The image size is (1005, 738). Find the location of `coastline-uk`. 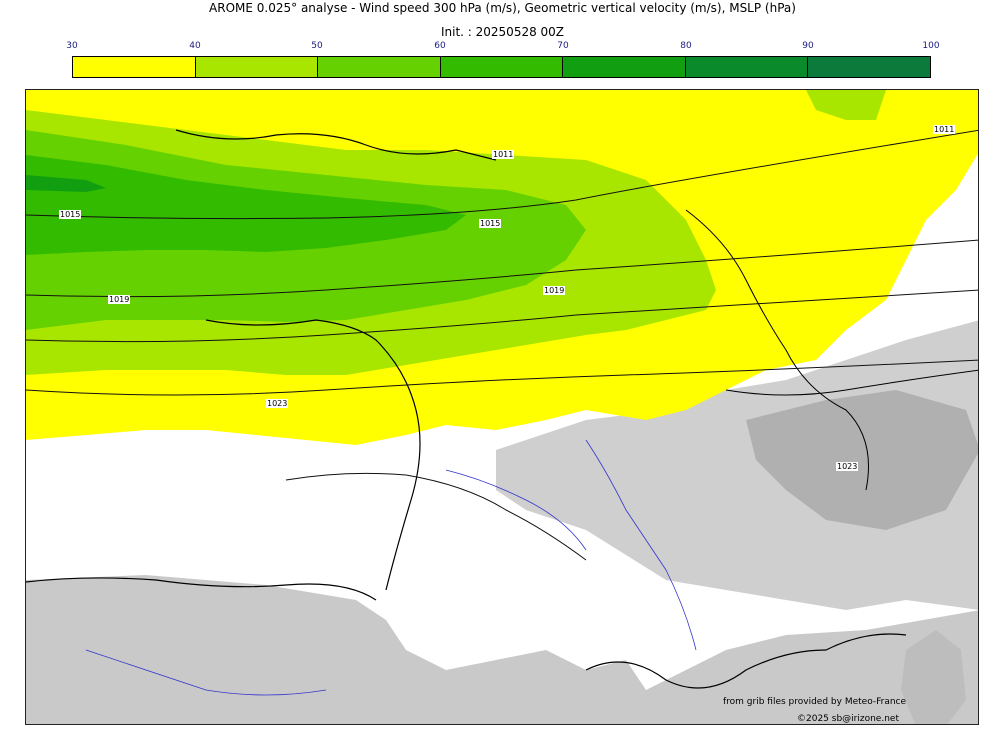

coastline-uk is located at coordinates (336, 145).